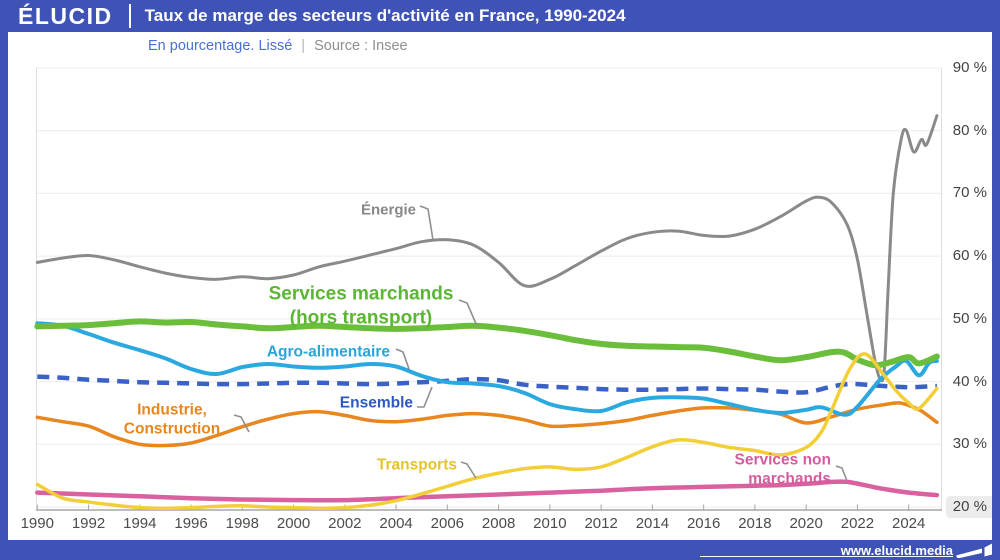 This screenshot has height=560, width=1000. I want to click on left-border, so click(4, 286).